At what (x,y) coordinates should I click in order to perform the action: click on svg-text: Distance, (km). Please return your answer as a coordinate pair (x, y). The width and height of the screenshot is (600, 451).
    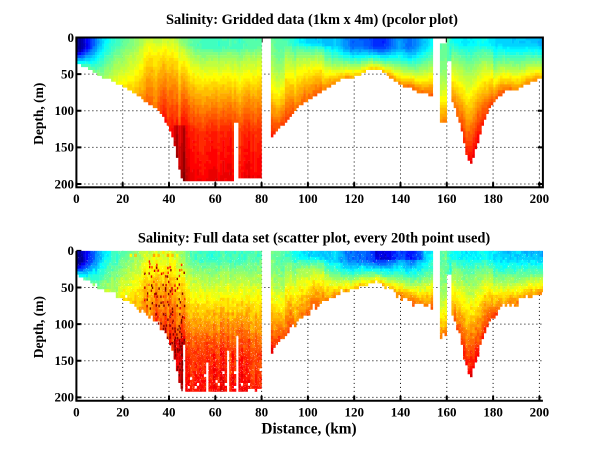
    Looking at the image, I should click on (308, 429).